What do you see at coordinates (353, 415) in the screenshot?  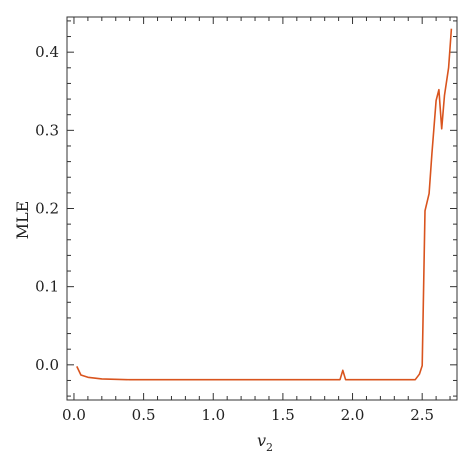 I see `x-tick-label: 2.0` at bounding box center [353, 415].